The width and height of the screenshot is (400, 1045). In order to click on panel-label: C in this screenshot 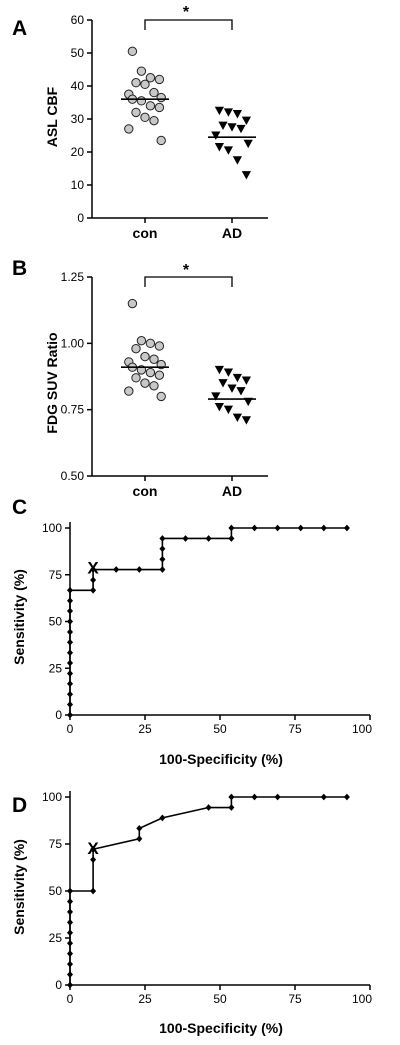, I will do `click(19, 507)`.